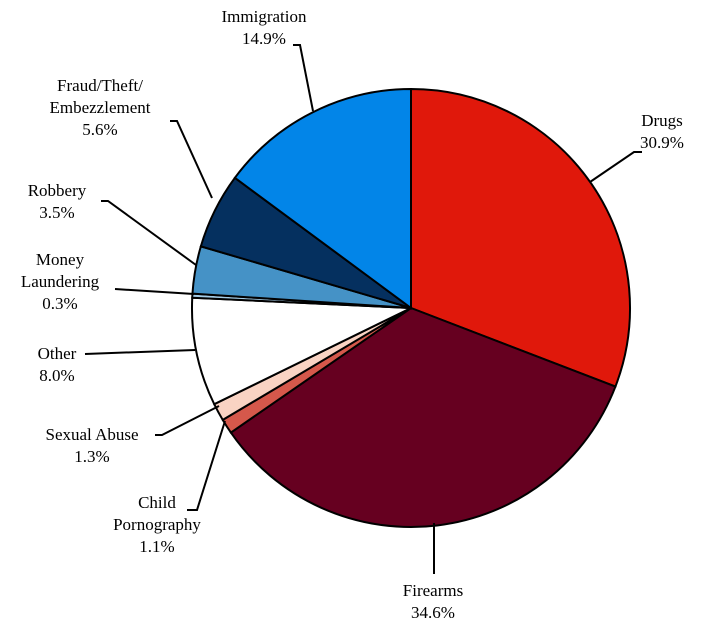  Describe the element at coordinates (662, 120) in the screenshot. I see `label-line: Drugs` at that location.